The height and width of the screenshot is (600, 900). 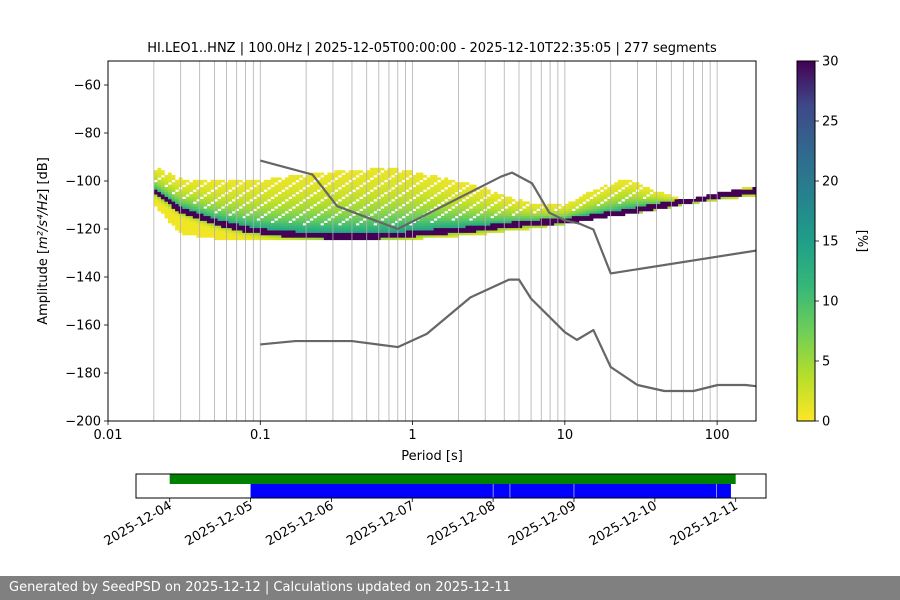 I want to click on timeline-tick-label: 2025-12-04, so click(x=138, y=523).